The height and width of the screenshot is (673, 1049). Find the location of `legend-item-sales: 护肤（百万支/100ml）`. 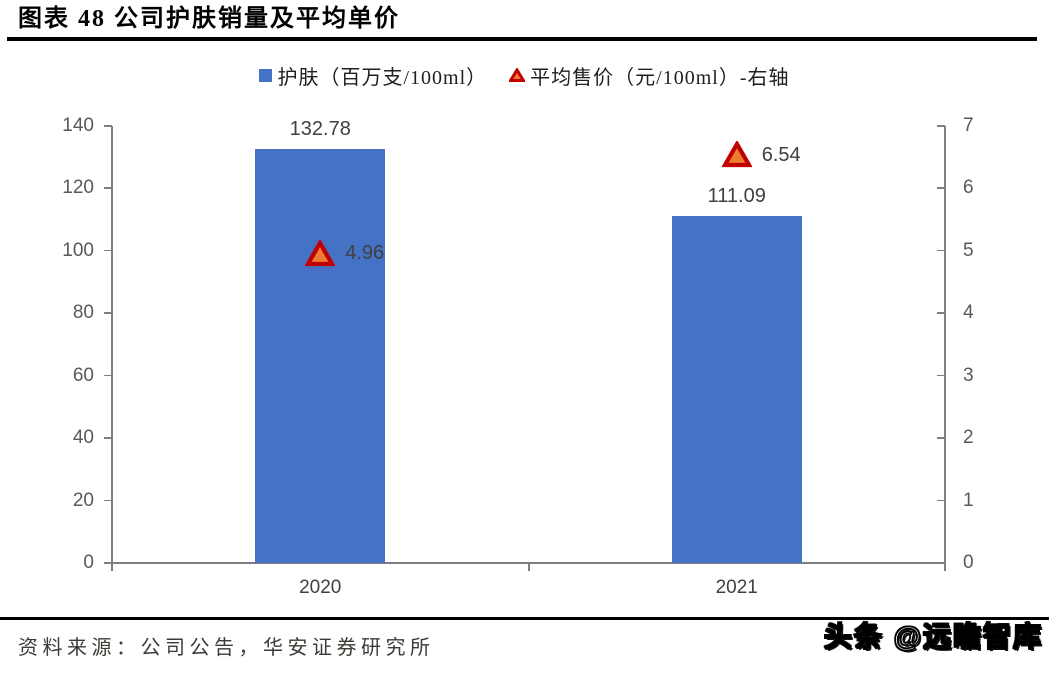

legend-item-sales: 护肤（百万支/100ml） is located at coordinates (373, 75).